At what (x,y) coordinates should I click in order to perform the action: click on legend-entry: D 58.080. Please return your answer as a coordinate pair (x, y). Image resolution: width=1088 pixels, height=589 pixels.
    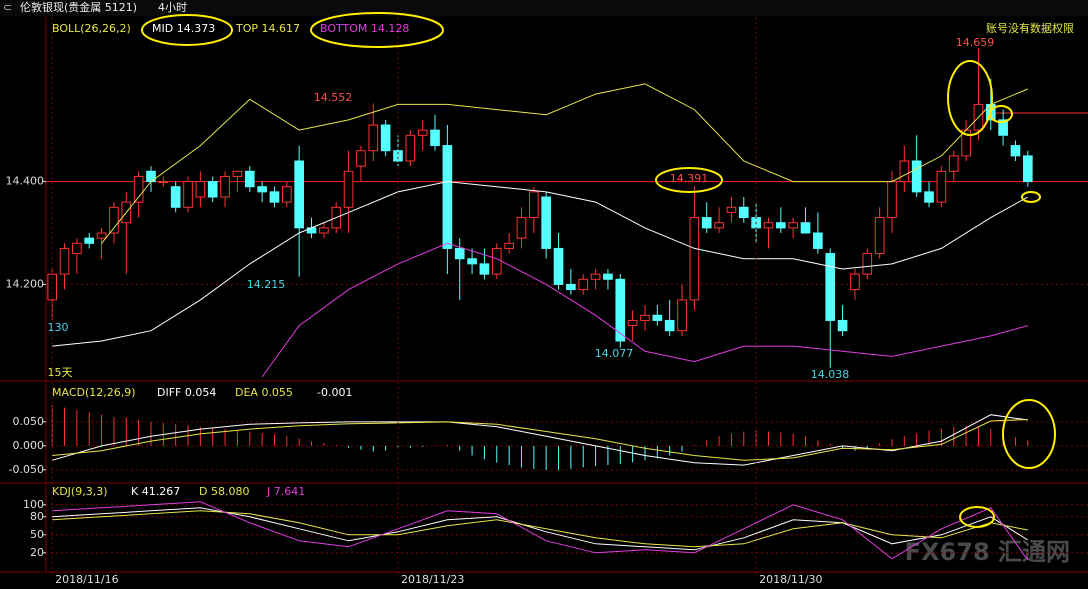
    Looking at the image, I should click on (224, 491).